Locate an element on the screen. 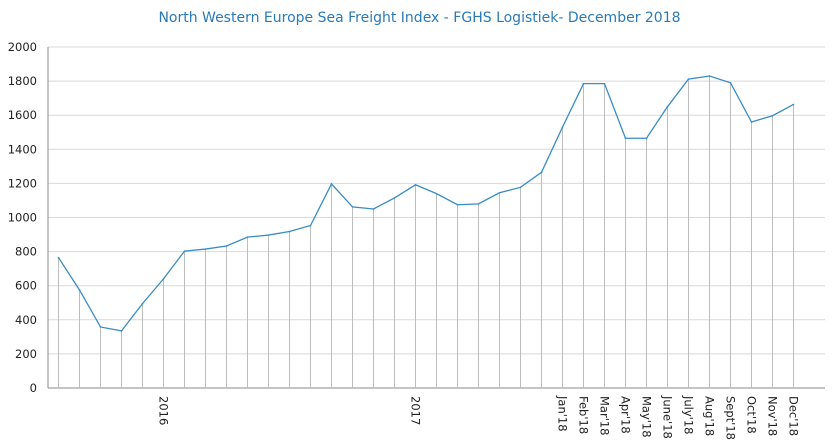 Image resolution: width=839 pixels, height=447 pixels. y-tick-label: 1200 is located at coordinates (22, 183).